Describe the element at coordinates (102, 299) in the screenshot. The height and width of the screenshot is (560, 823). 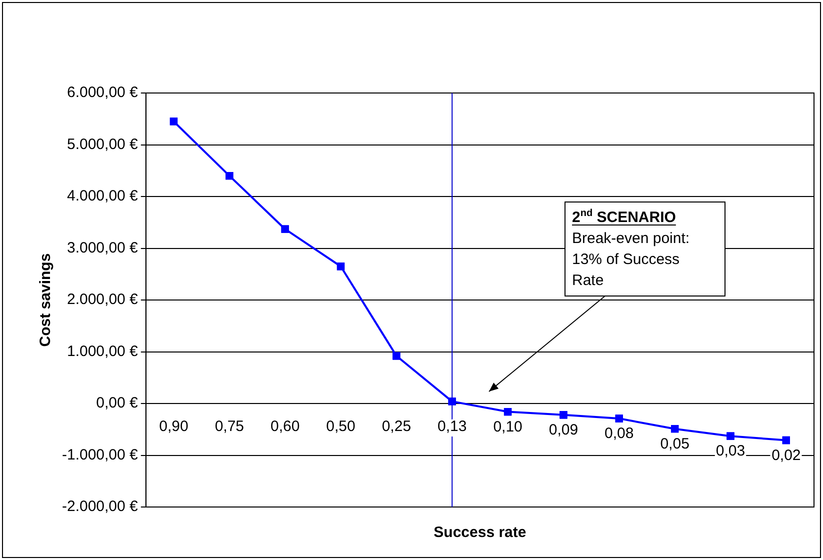
I see `y-tick-label: 2.000,00 €` at that location.